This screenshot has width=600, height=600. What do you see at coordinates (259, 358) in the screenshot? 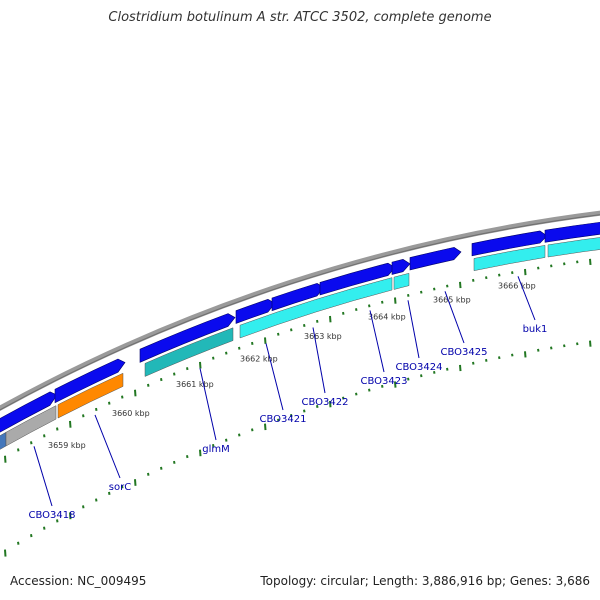
I see `kbp-tick-label: 3662 kbp` at bounding box center [259, 358].